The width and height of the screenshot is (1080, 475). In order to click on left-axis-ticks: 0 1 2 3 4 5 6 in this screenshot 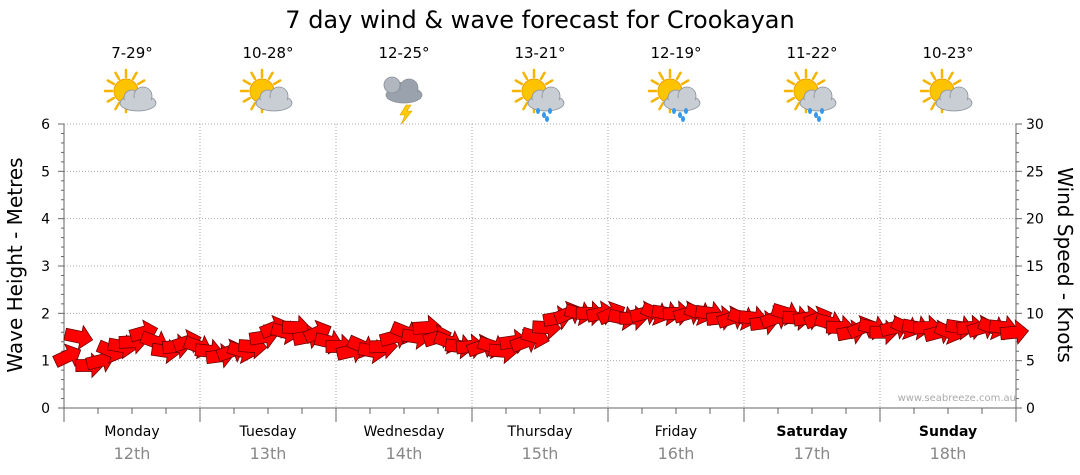, I will do `click(45, 267)`.